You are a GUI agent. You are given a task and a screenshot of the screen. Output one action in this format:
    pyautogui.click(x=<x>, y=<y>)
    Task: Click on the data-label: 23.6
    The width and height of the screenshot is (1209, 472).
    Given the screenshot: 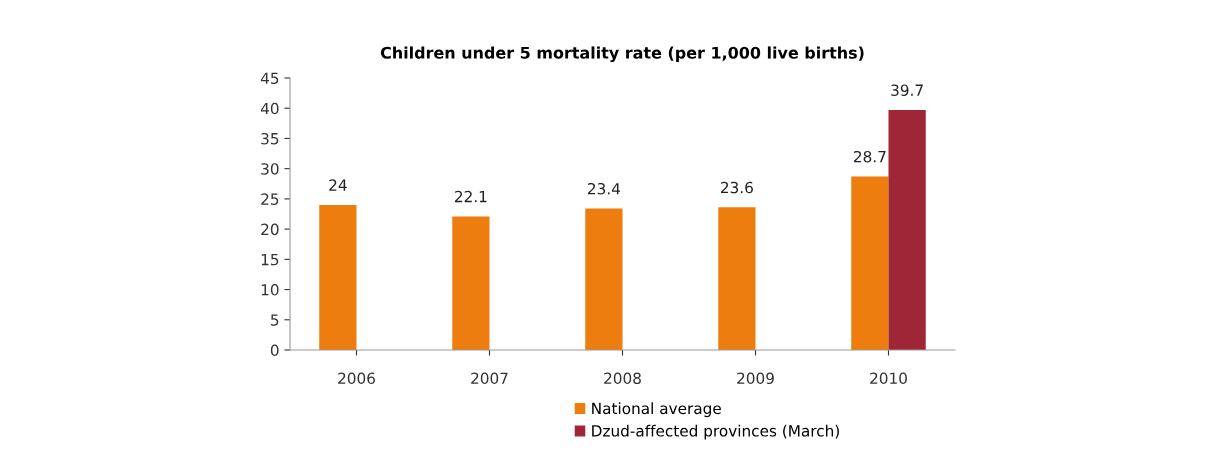 What is the action you would take?
    pyautogui.click(x=736, y=187)
    